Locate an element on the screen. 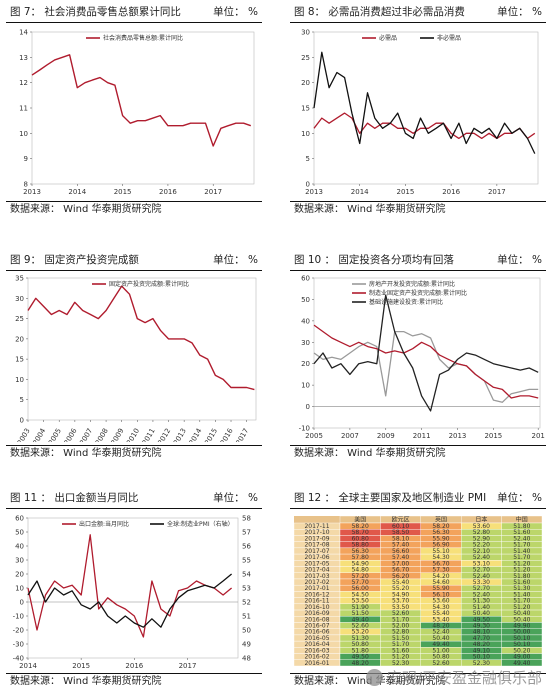 The width and height of the screenshot is (556, 696). heatmap-cell-value: 58.80 is located at coordinates (360, 545).